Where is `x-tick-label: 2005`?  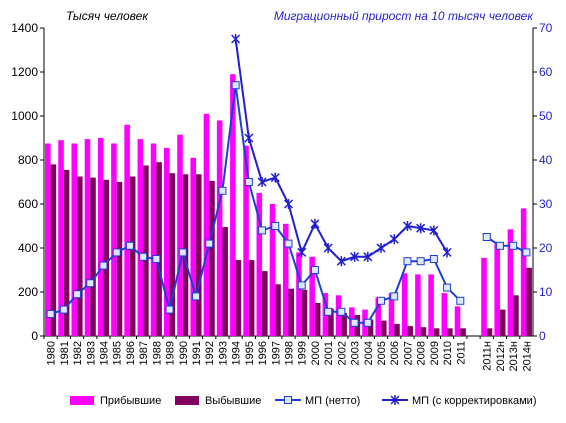
x-tick-label: 2005 is located at coordinates (382, 353).